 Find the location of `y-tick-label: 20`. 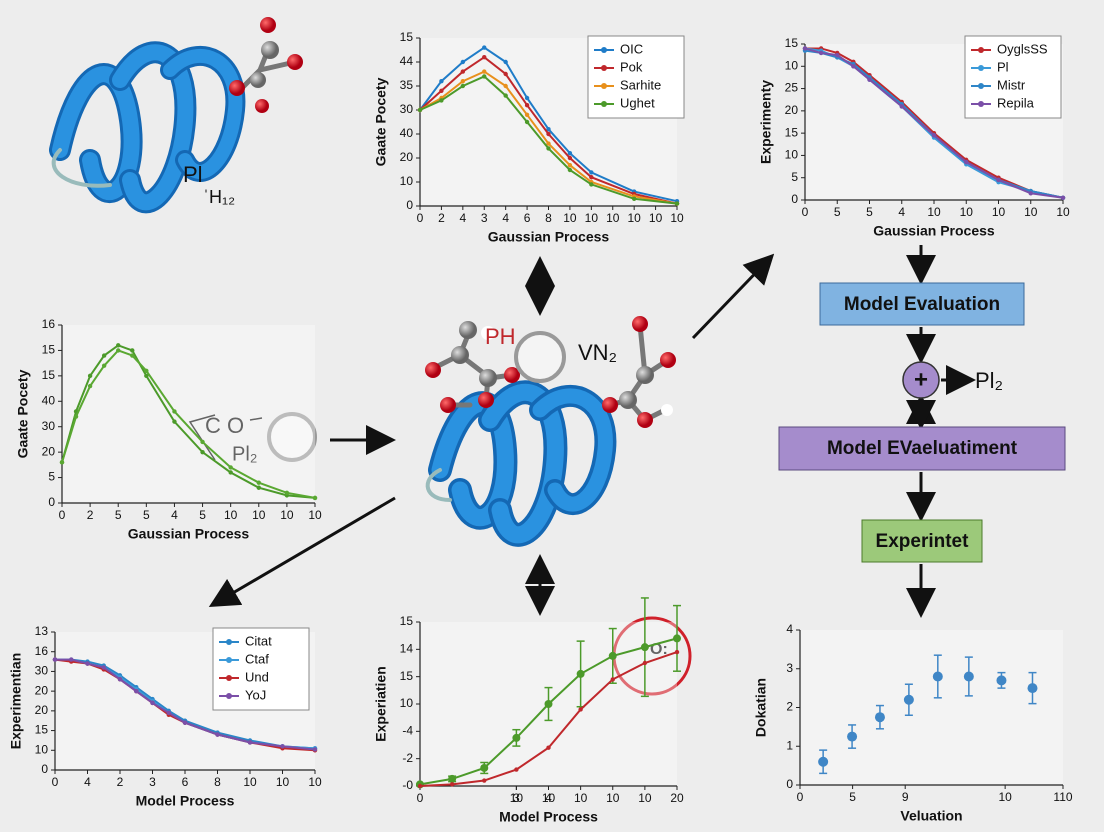

y-tick-label: 20 is located at coordinates (49, 451).